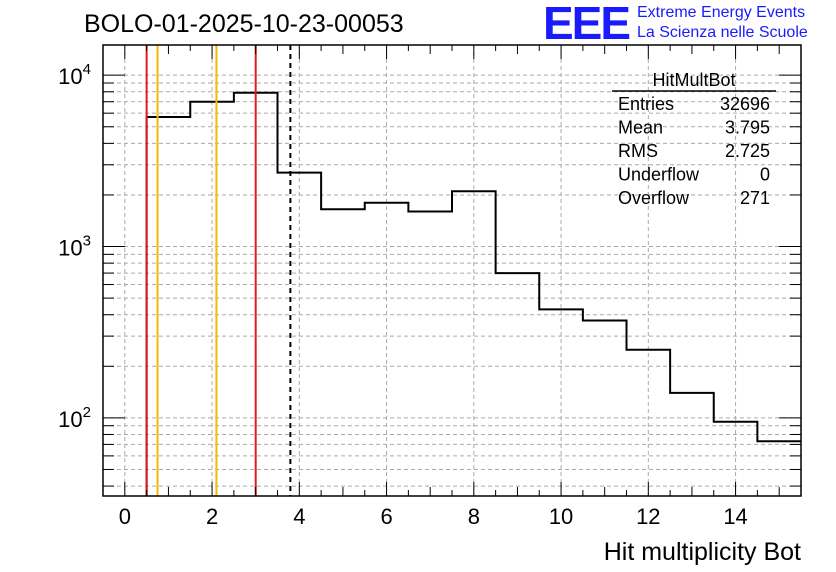 The height and width of the screenshot is (572, 836). What do you see at coordinates (74, 247) in the screenshot?
I see `y-tick-label: 10³` at bounding box center [74, 247].